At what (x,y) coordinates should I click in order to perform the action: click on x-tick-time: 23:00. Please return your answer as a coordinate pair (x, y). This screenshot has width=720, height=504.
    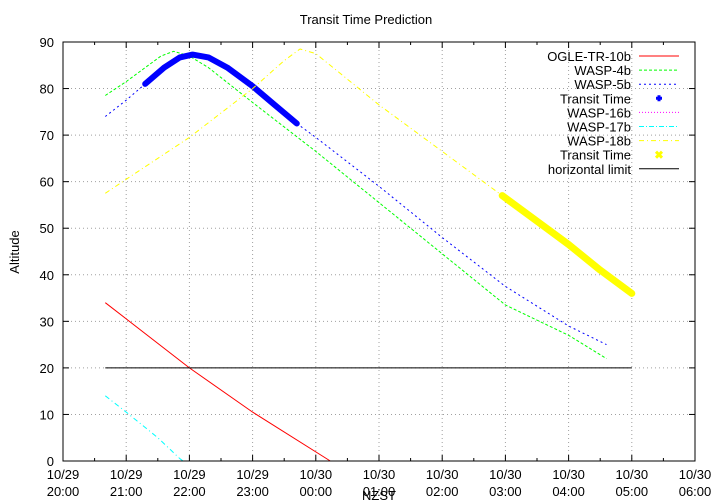
    Looking at the image, I should click on (252, 491).